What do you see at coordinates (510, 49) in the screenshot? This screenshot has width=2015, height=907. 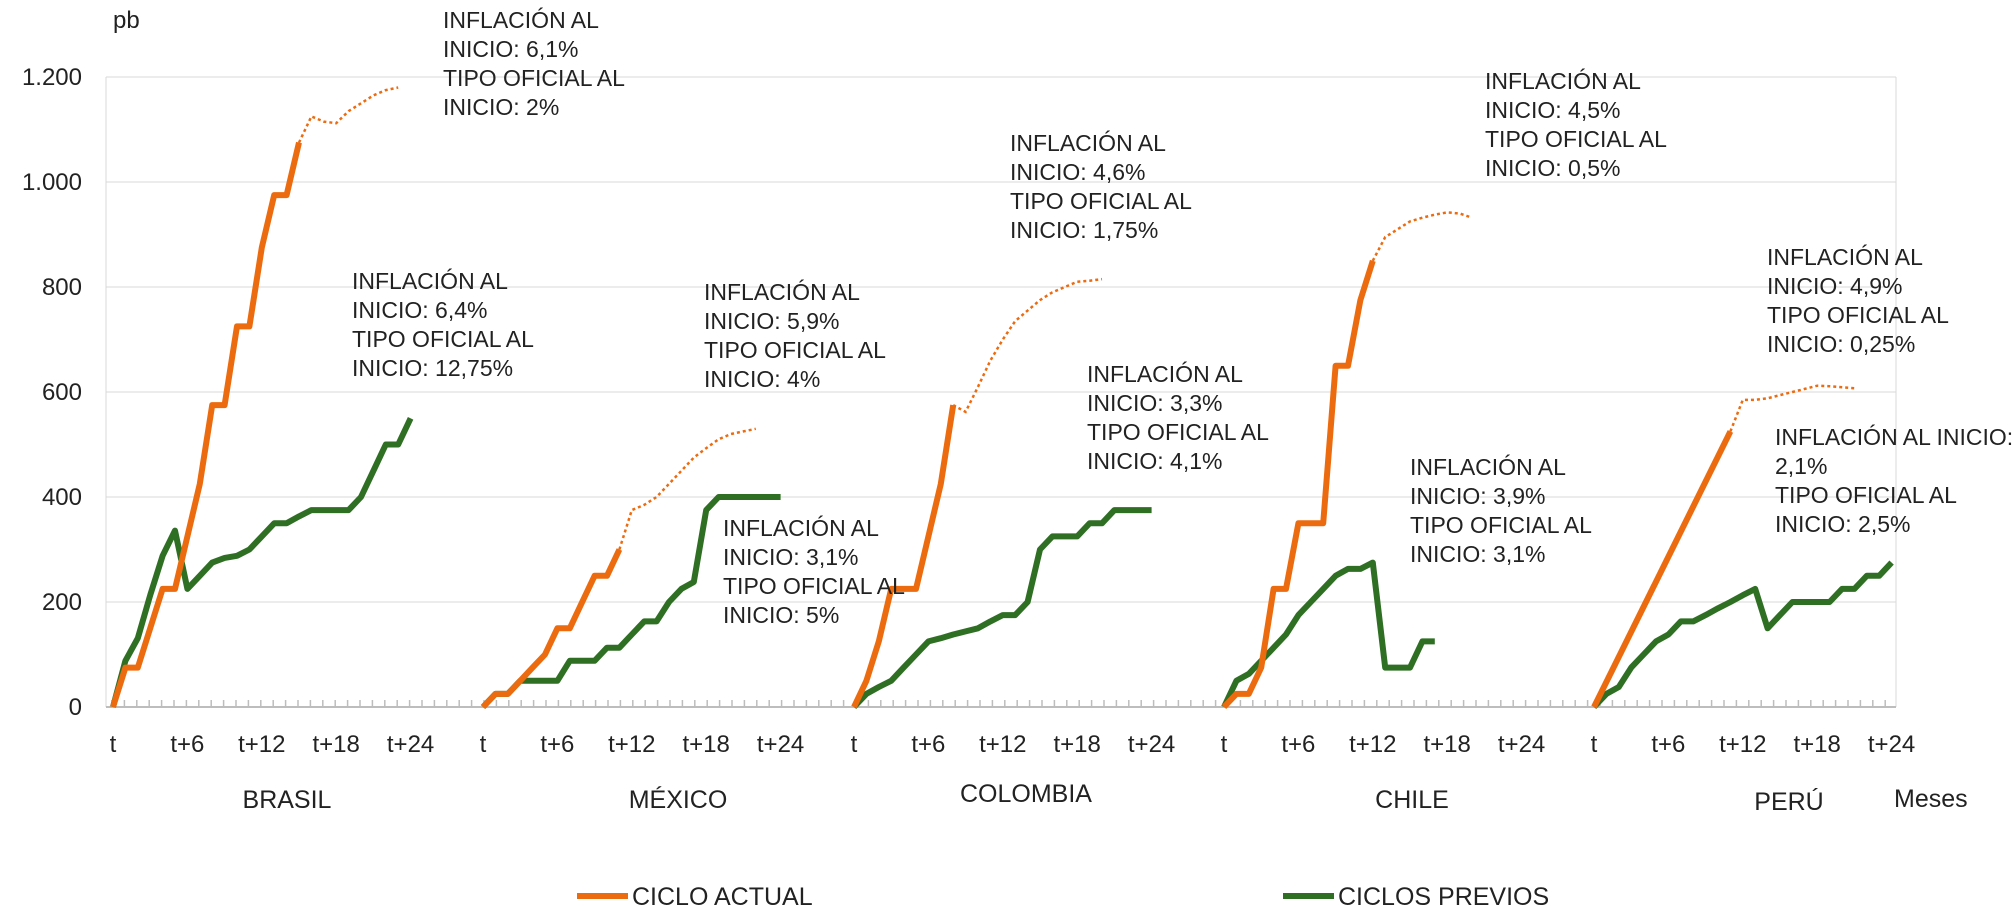 I see `annotation-line: INICIO: 6,1%` at bounding box center [510, 49].